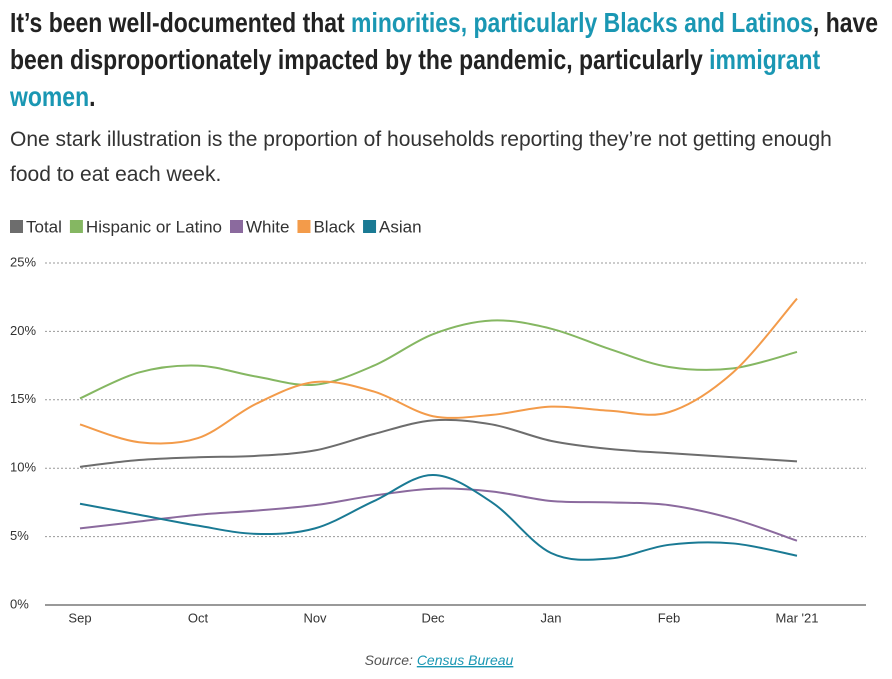 The image size is (892, 679). I want to click on legend-label: Total, so click(44, 226).